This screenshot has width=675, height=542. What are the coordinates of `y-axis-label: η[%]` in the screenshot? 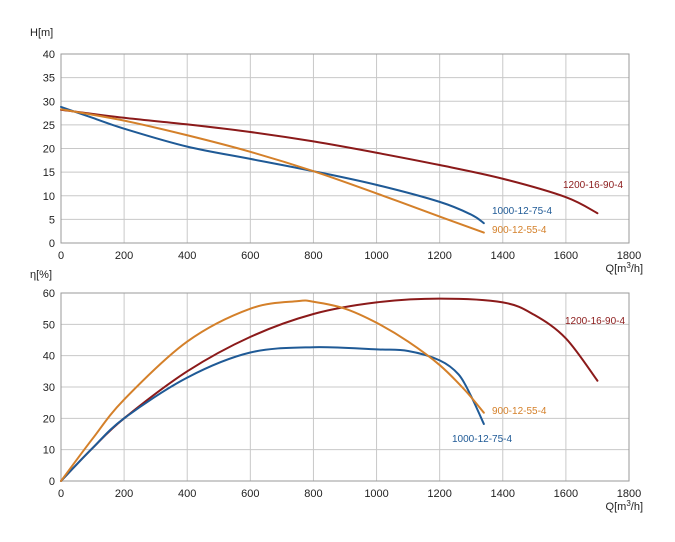 It's located at (41, 275).